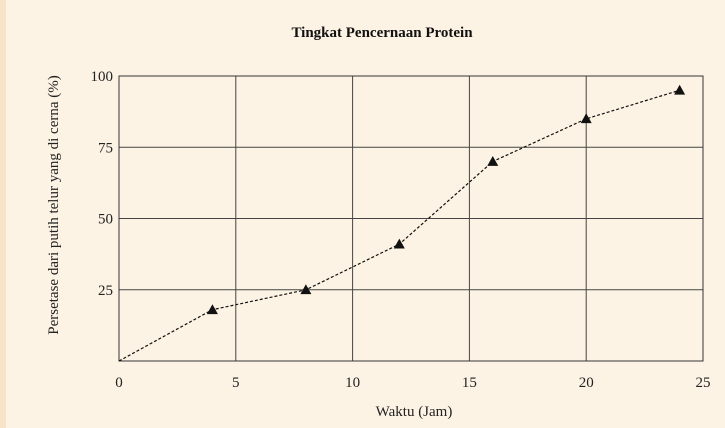 This screenshot has height=428, width=725. I want to click on y-tick-label: 25, so click(105, 291).